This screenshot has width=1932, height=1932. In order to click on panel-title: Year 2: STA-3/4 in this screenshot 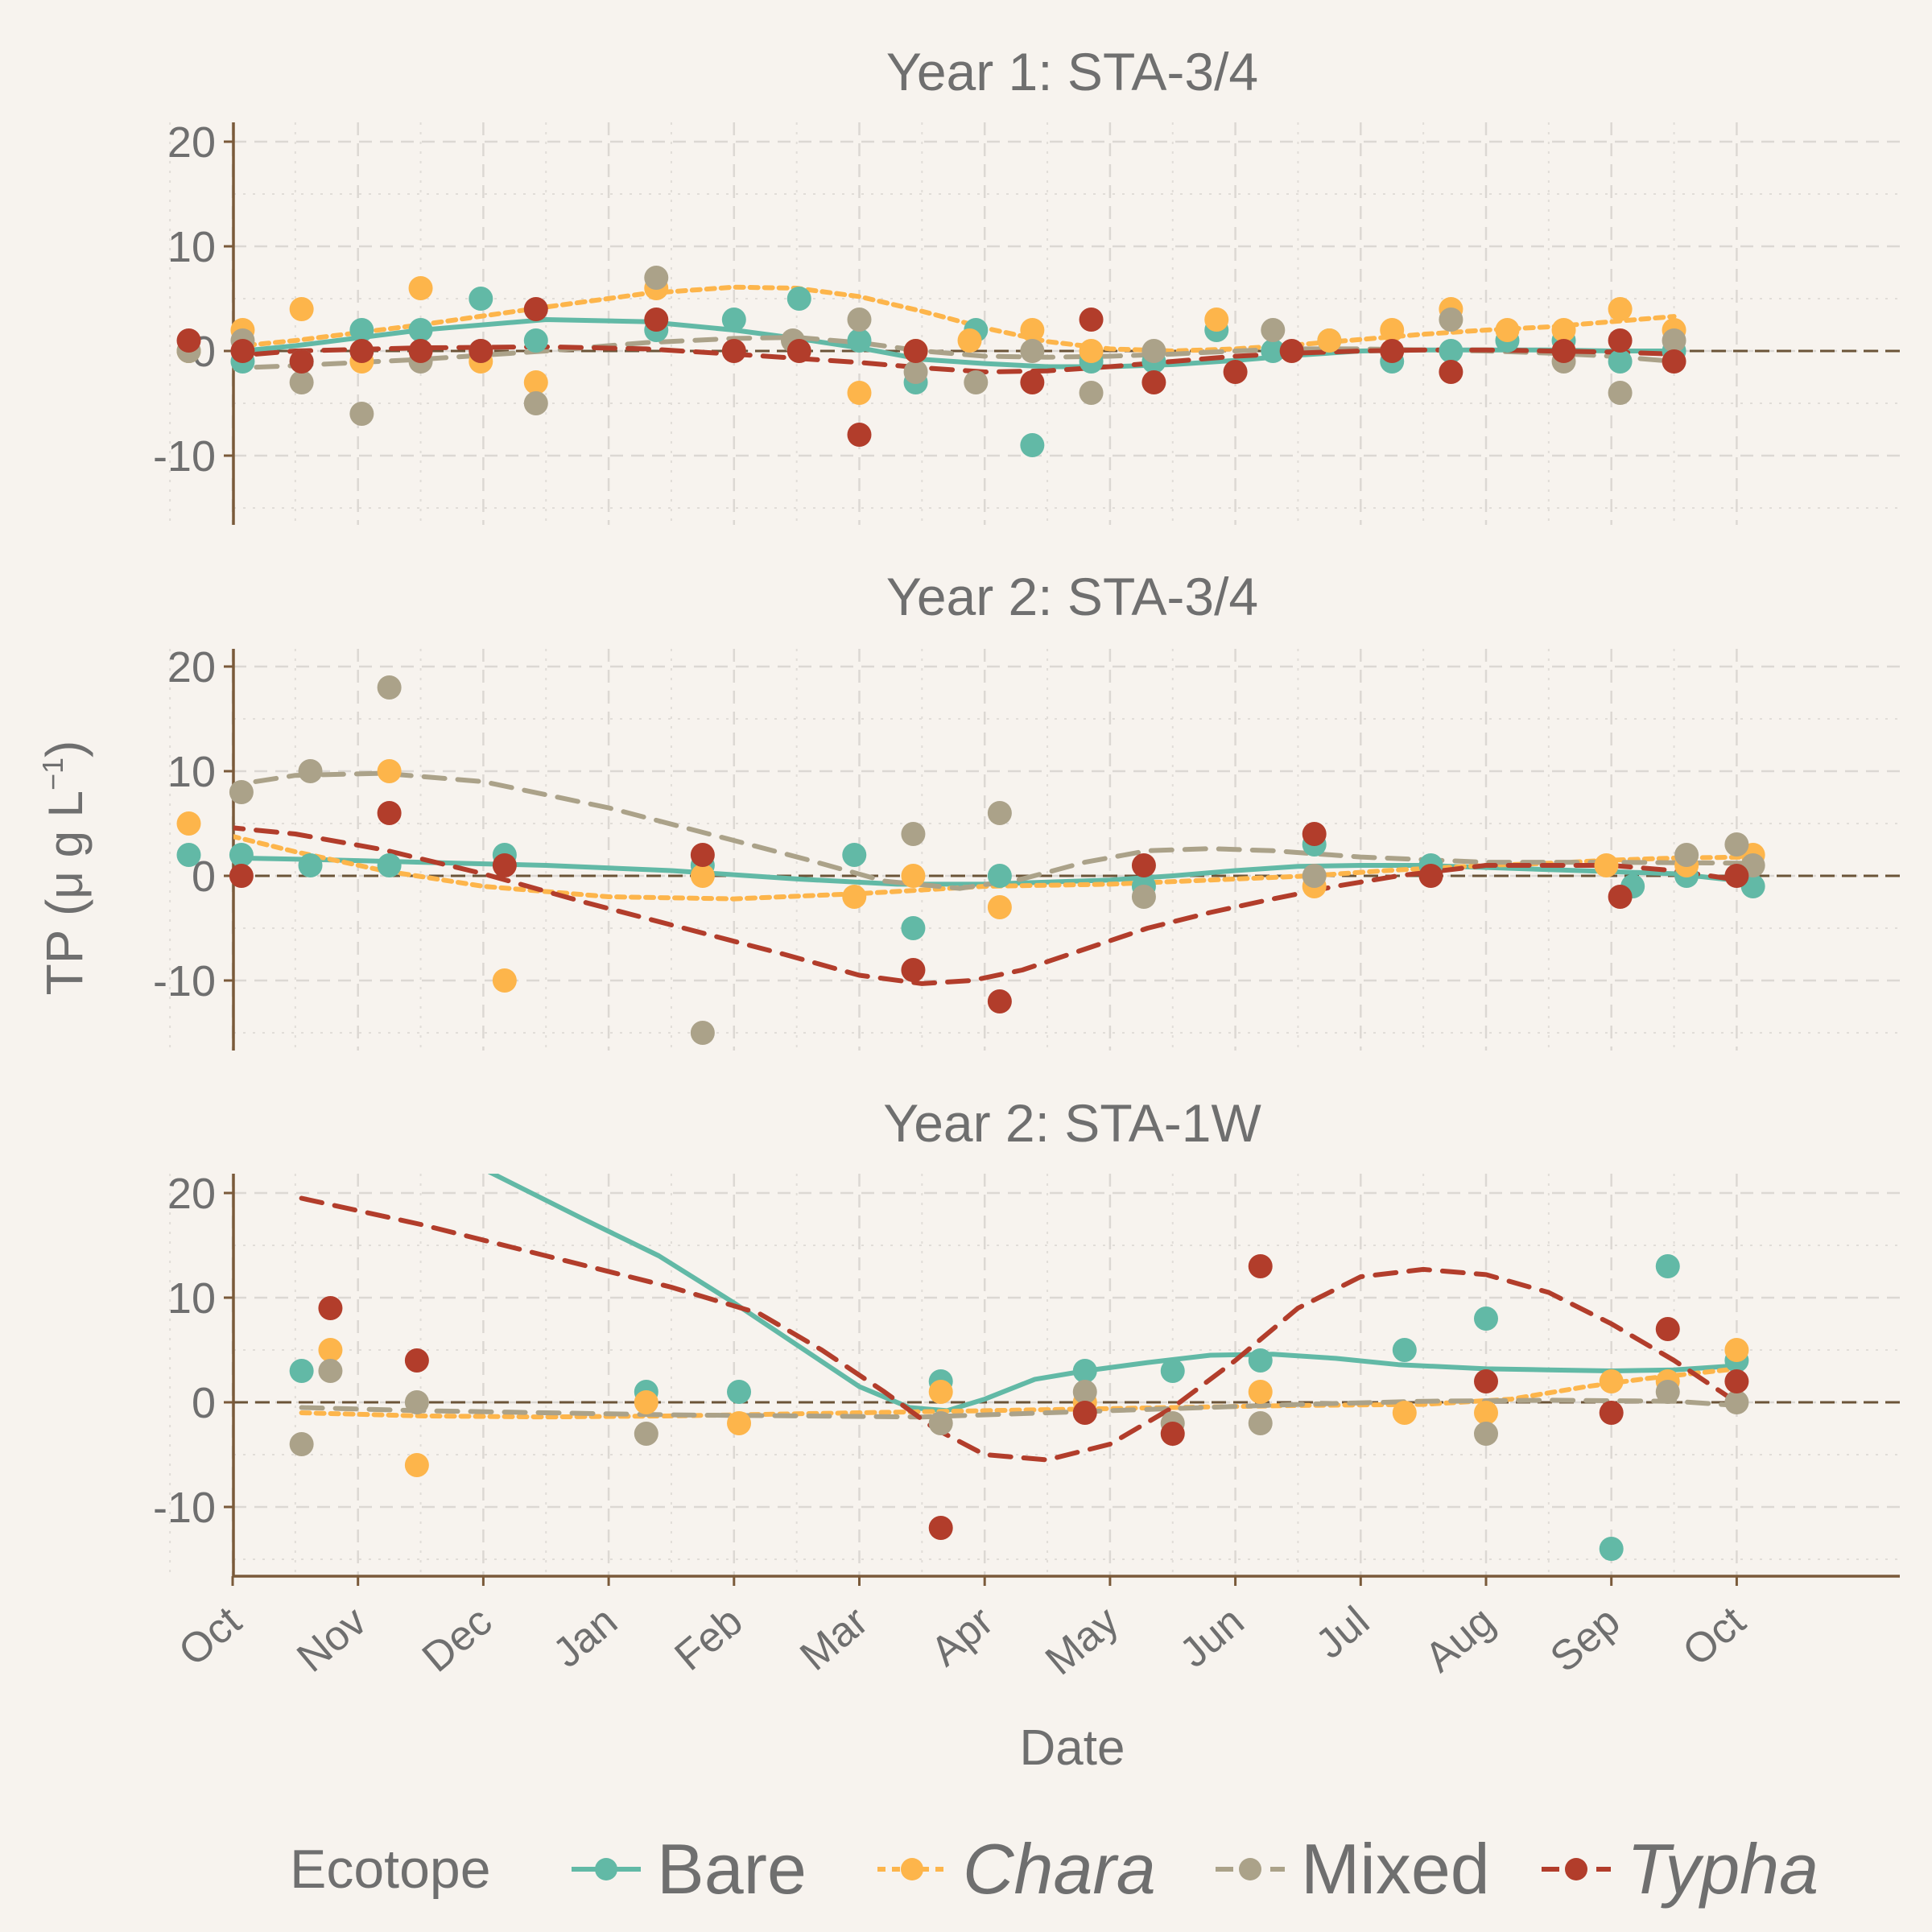, I will do `click(1072, 596)`.